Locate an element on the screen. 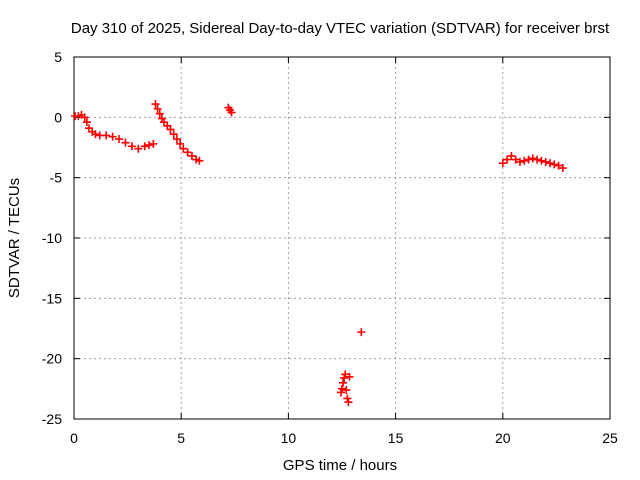 The width and height of the screenshot is (640, 480). y-tick-label: 0 is located at coordinates (58, 117).